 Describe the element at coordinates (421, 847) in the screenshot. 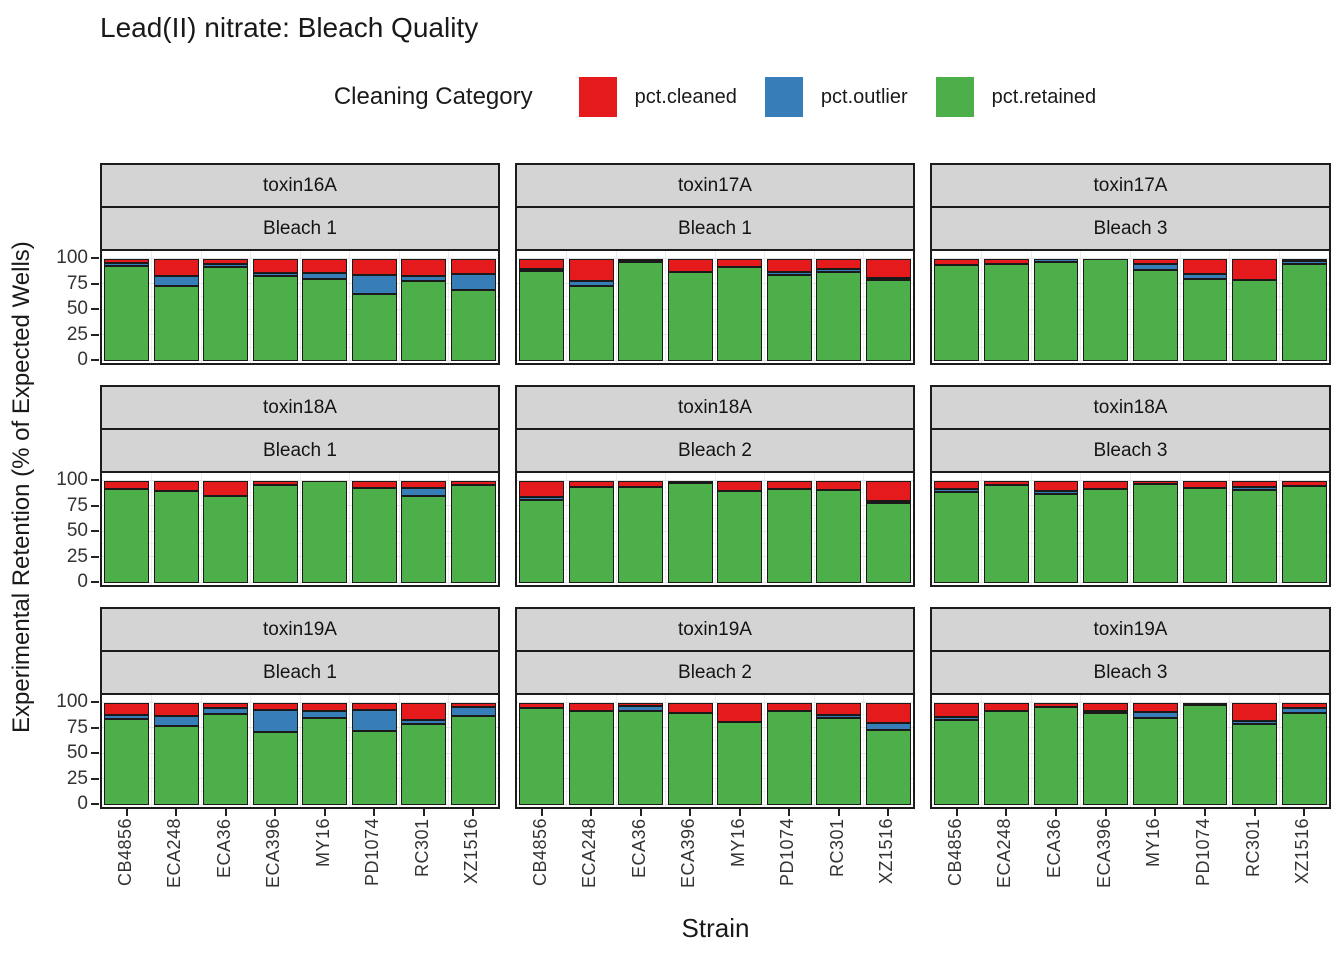

I see `x-tick-label-RC301: RC301` at that location.